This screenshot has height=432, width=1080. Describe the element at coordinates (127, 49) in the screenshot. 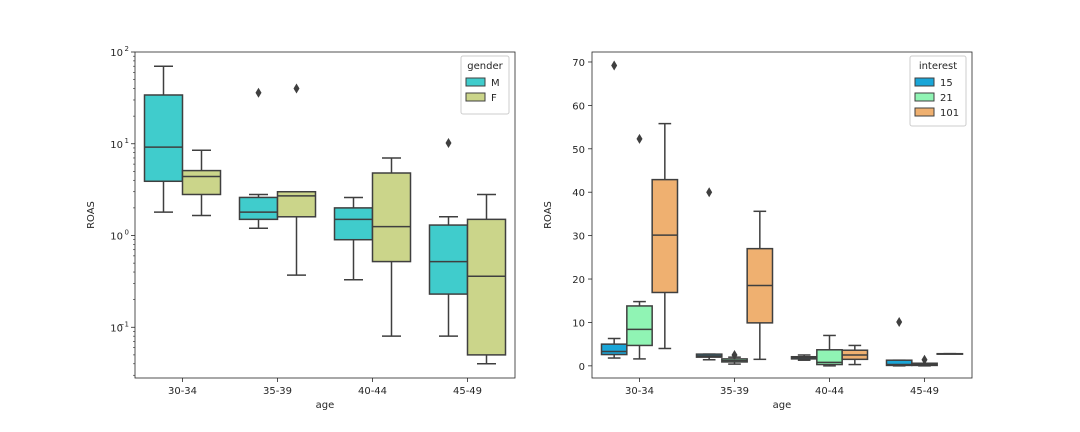

I see `y-tick-exponent: 2` at that location.